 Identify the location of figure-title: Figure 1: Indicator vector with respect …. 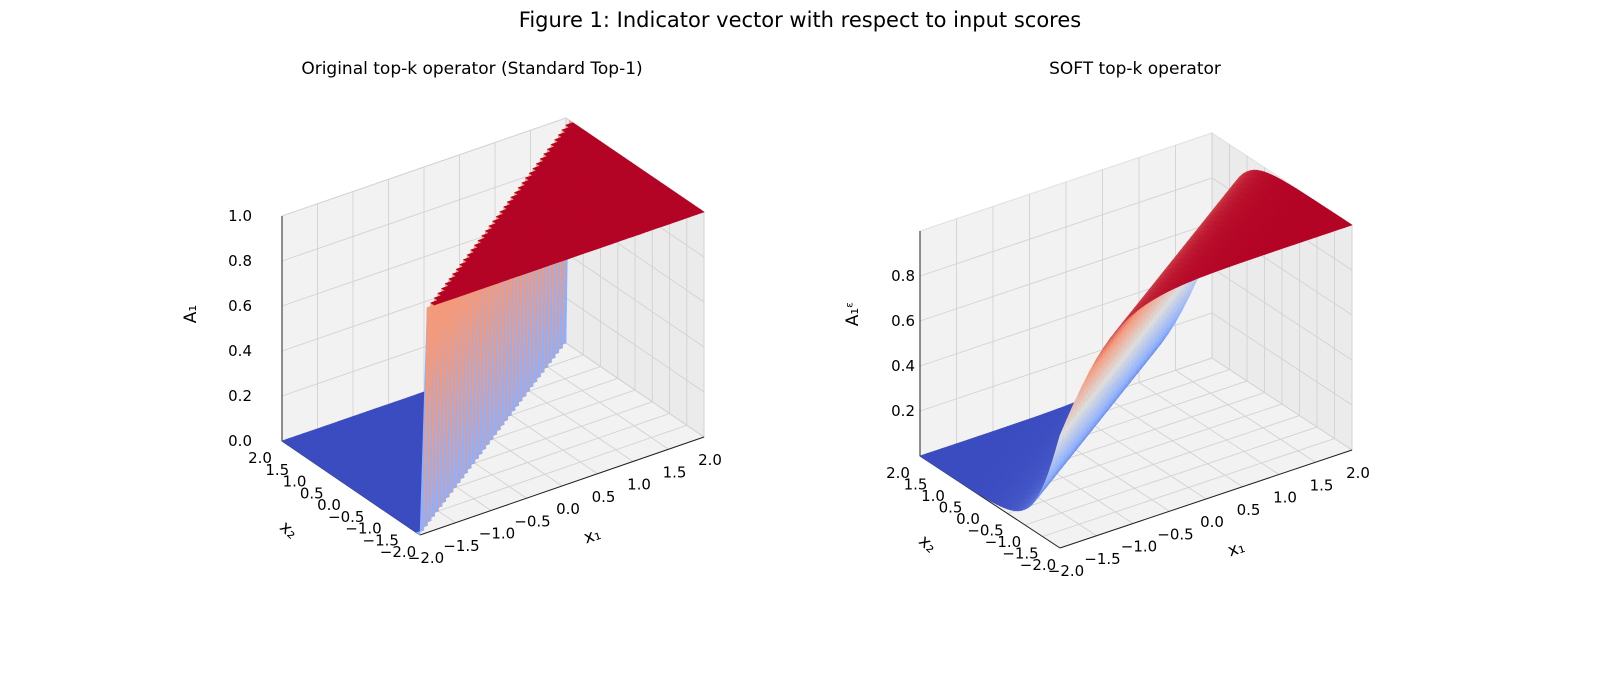
(800, 20).